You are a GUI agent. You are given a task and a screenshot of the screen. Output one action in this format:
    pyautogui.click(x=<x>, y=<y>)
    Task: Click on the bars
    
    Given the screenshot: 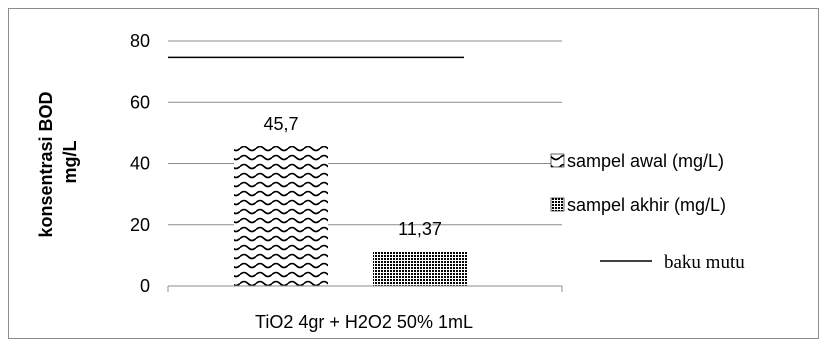 What is the action you would take?
    pyautogui.click(x=350, y=216)
    